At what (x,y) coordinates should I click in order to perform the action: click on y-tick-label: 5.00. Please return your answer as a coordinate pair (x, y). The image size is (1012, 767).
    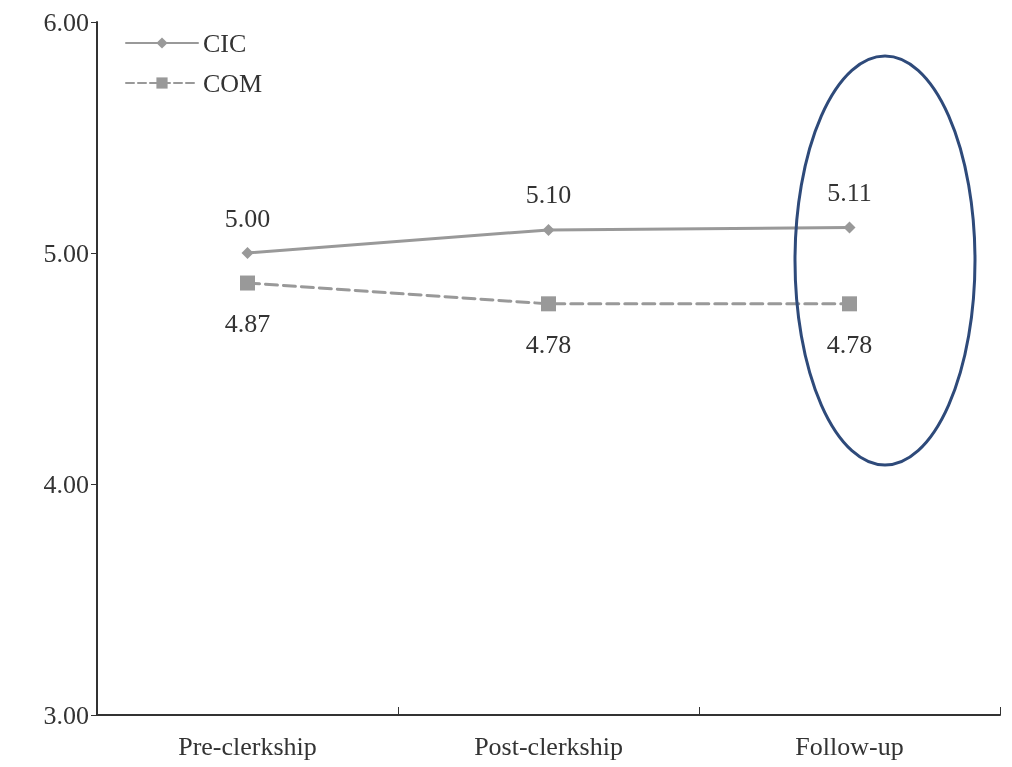
    Looking at the image, I should click on (66, 253).